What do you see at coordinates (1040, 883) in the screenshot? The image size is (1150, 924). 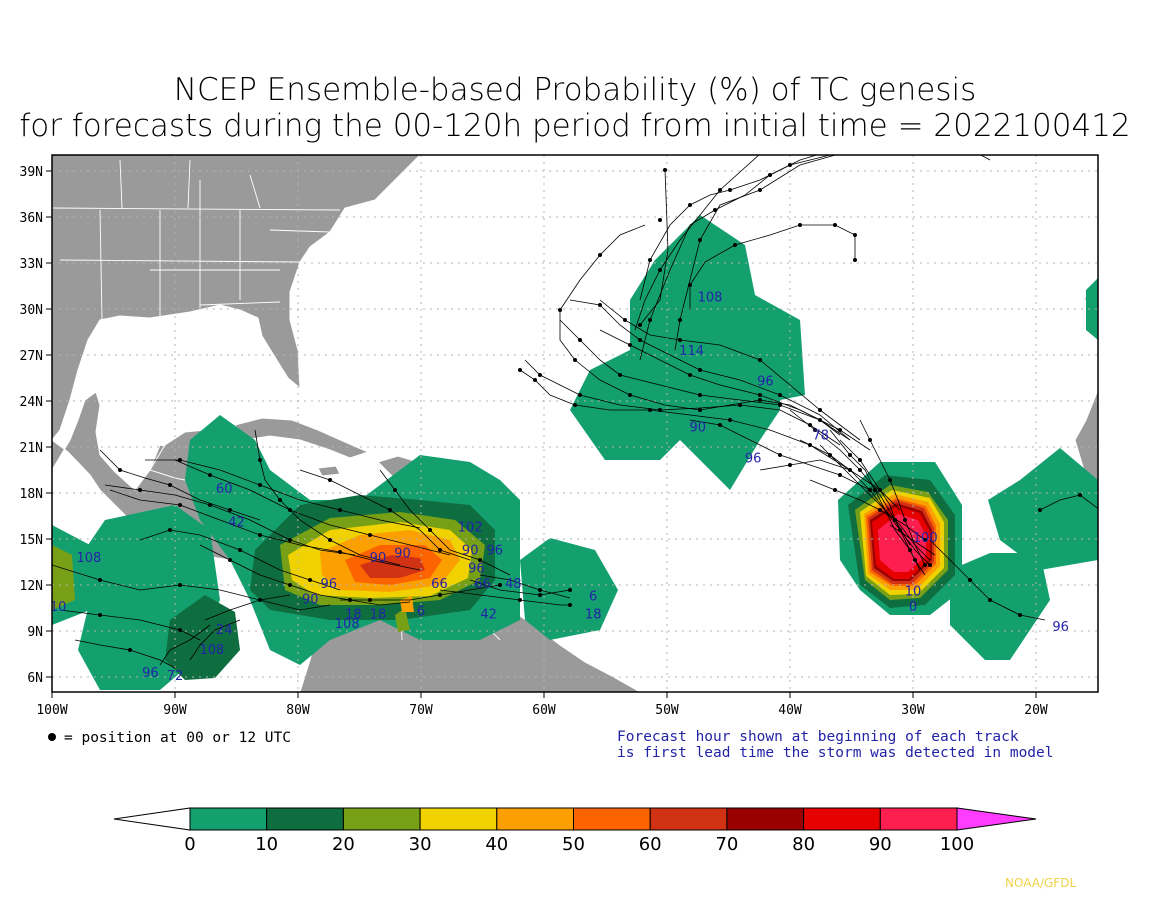 I see `credit-label: NOAA/GFDL` at bounding box center [1040, 883].